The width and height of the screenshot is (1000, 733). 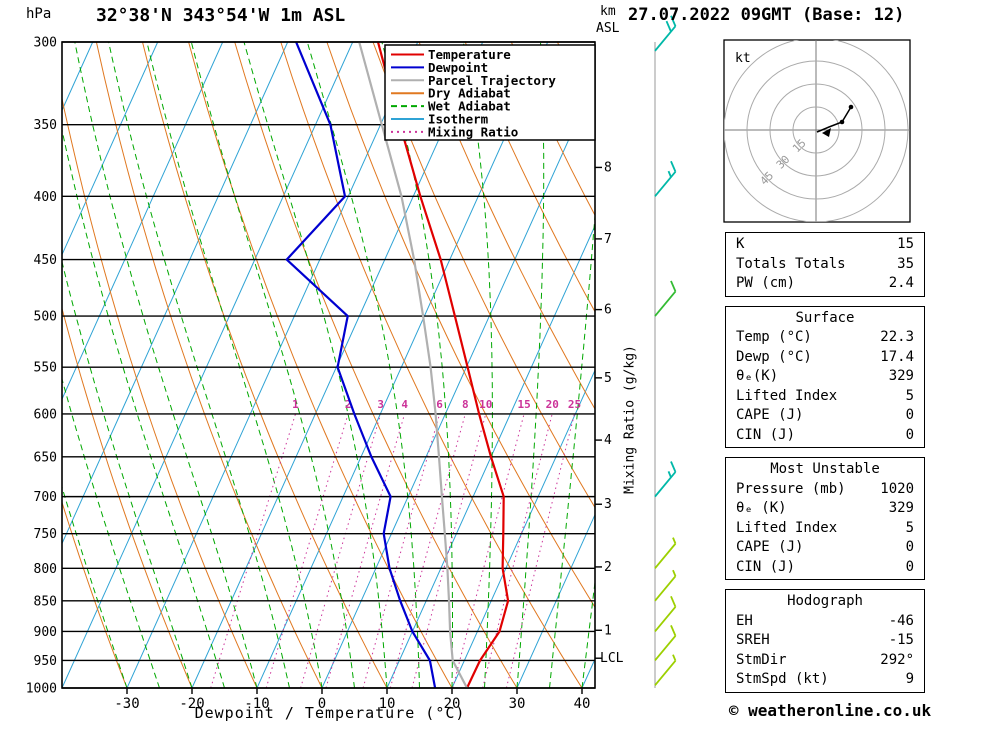 What do you see at coordinates (574, 404) in the screenshot?
I see `mixing-ratio-label: 25` at bounding box center [574, 404].